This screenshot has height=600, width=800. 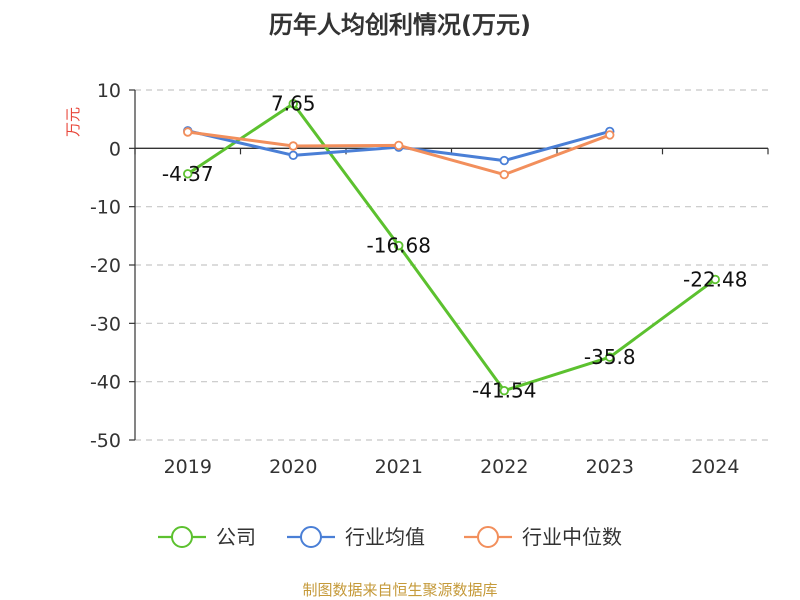 I want to click on y-tick-label: 10, so click(x=109, y=91).